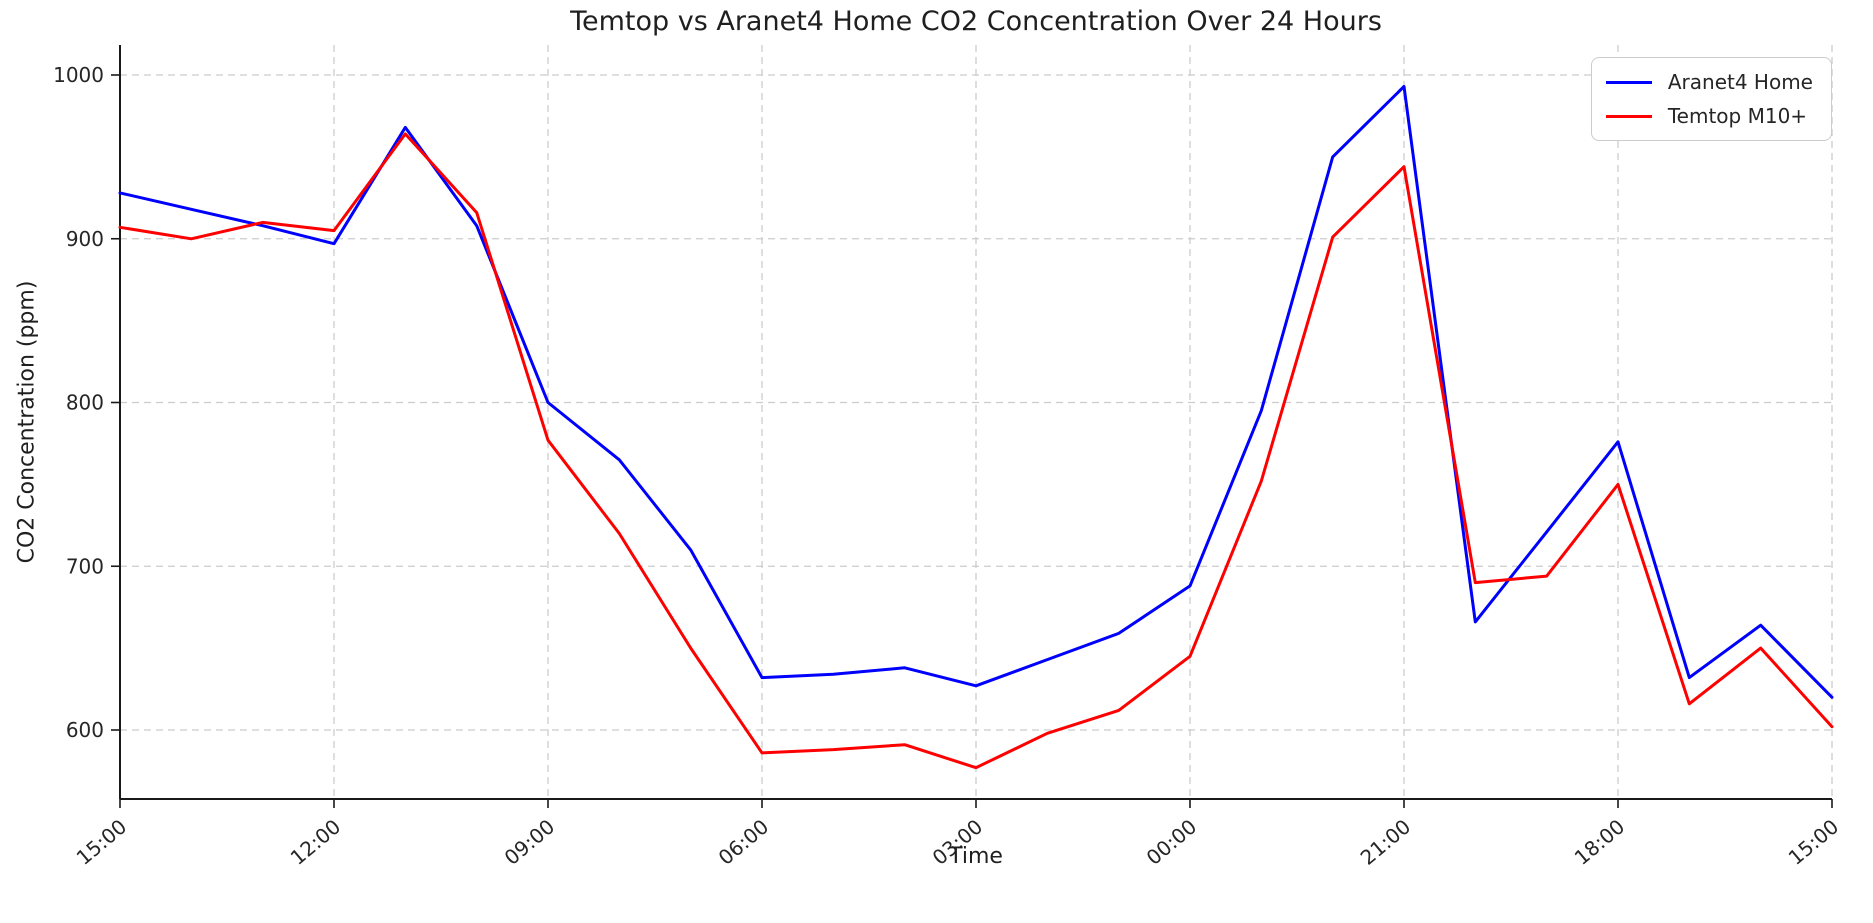 The image size is (1873, 923). What do you see at coordinates (78, 75) in the screenshot?
I see `y-tick-label: 1000` at bounding box center [78, 75].